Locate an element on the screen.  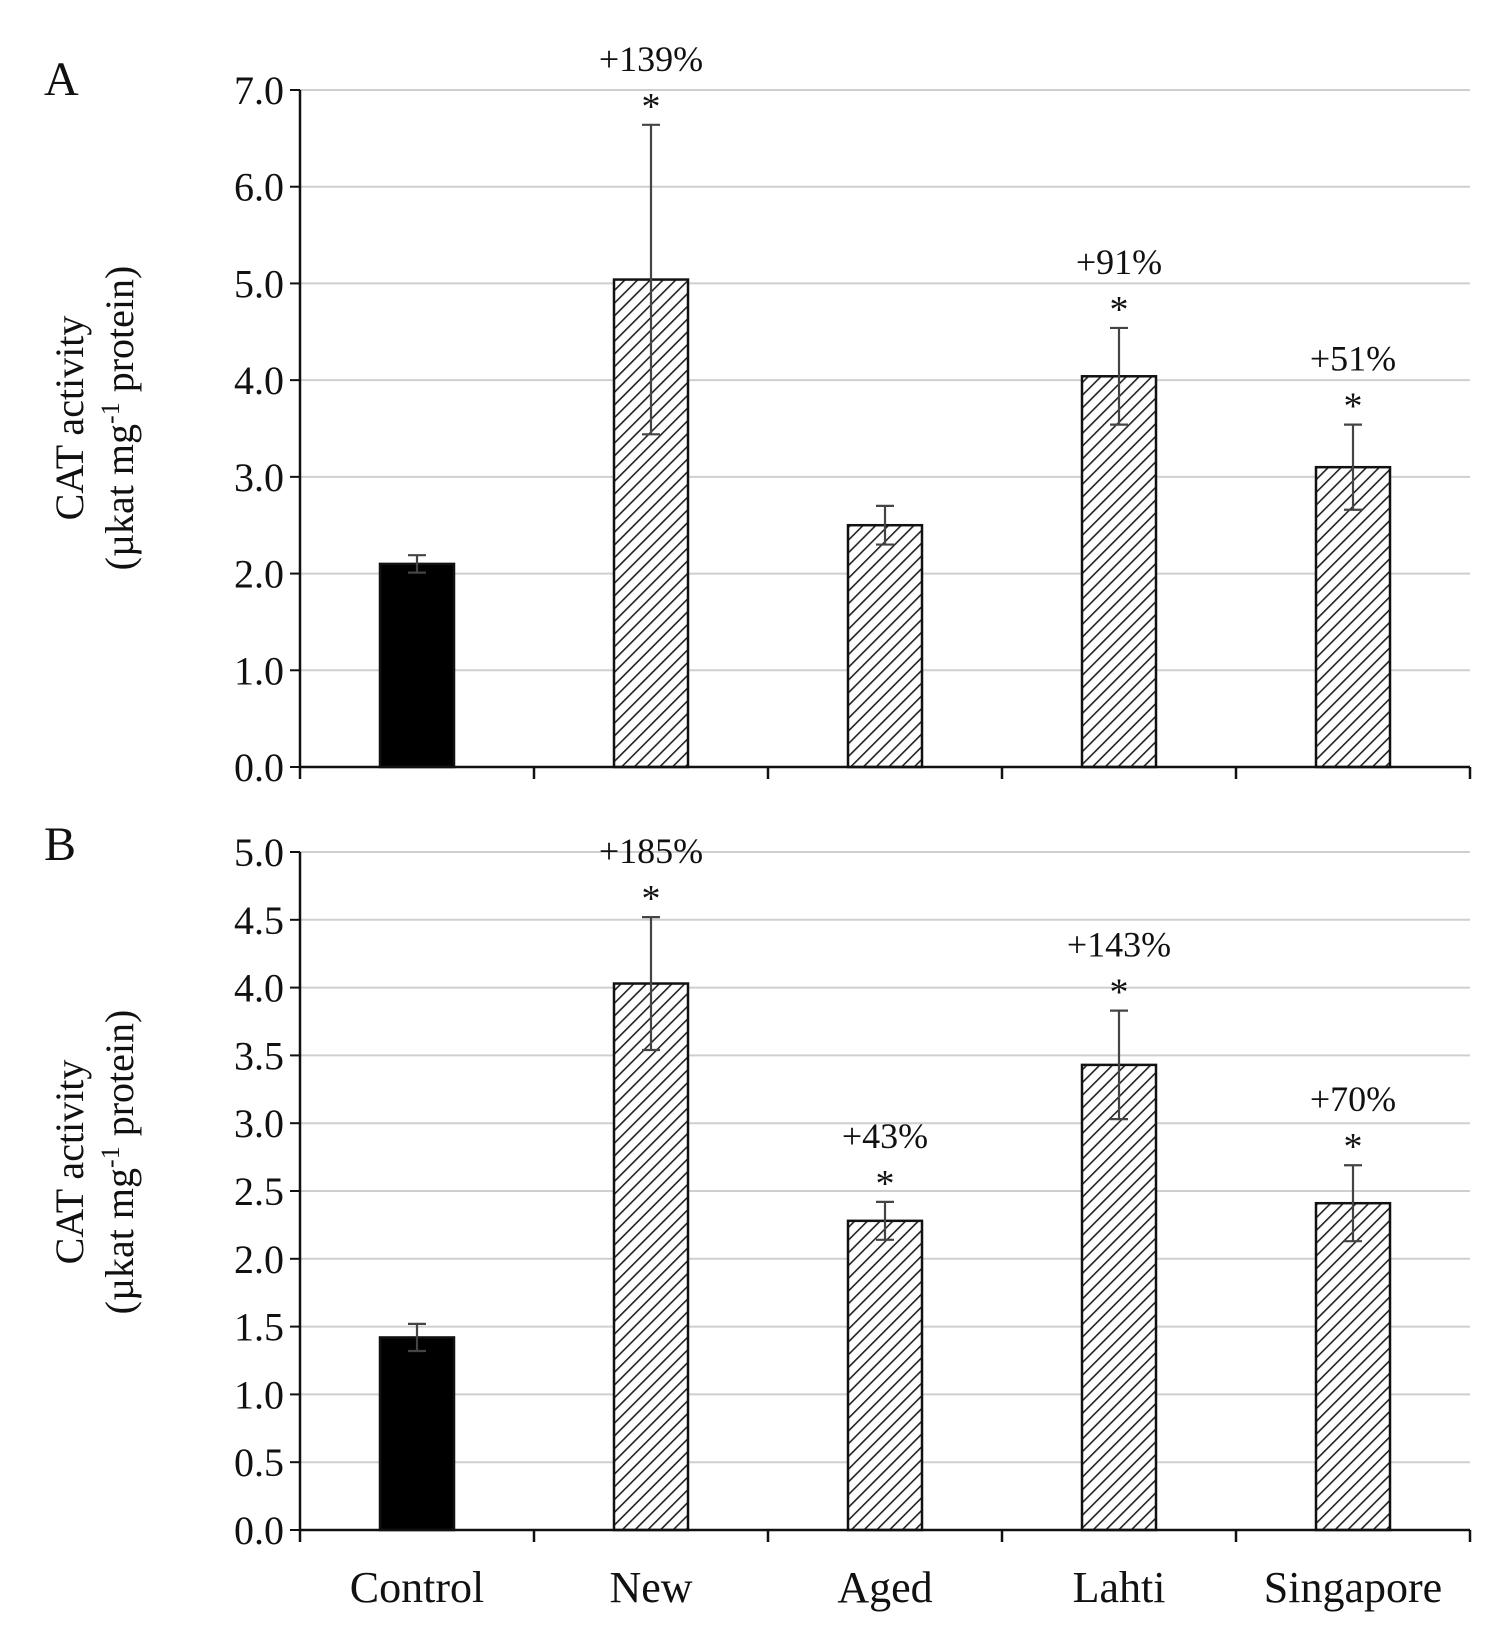
panel-b-y-tick-label: 0.5 is located at coordinates (259, 1462).